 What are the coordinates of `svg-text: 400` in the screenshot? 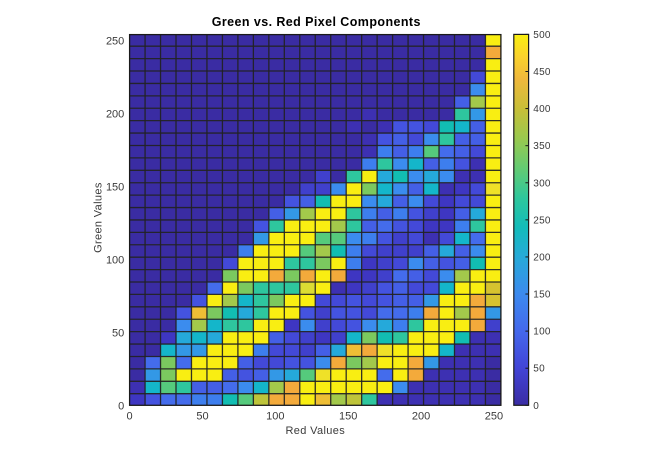 It's located at (542, 109).